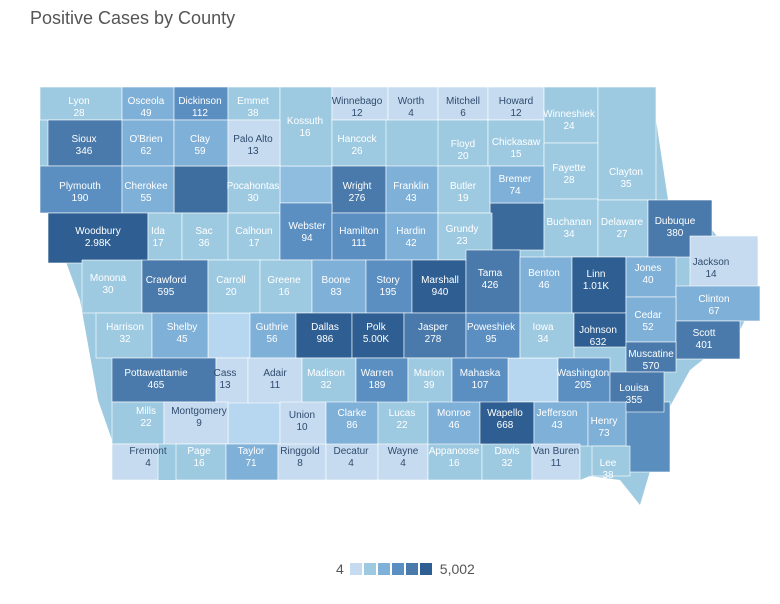 The height and width of the screenshot is (604, 780). I want to click on county-bremer, so click(517, 184).